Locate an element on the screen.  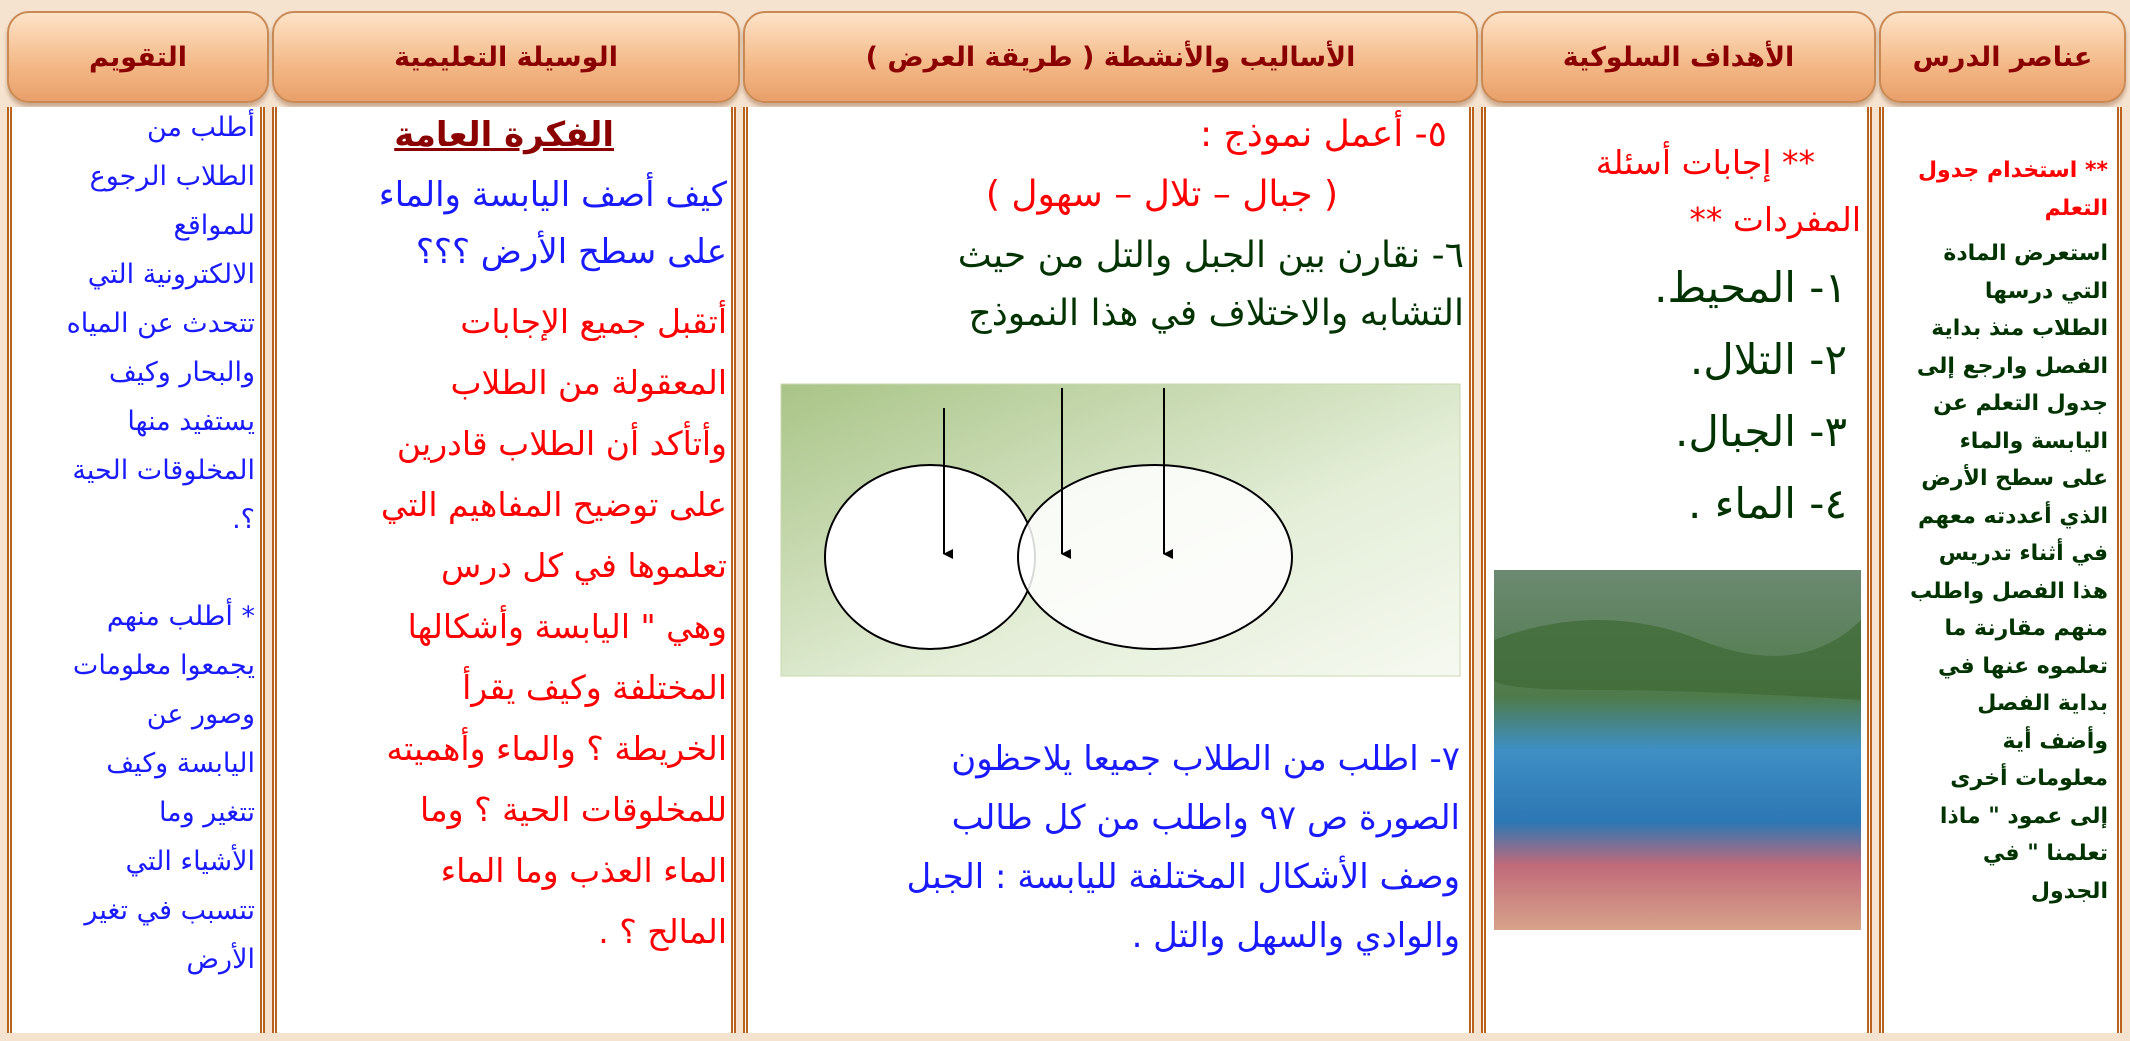
elements-line: تعلمنا " في is located at coordinates (2045, 853).